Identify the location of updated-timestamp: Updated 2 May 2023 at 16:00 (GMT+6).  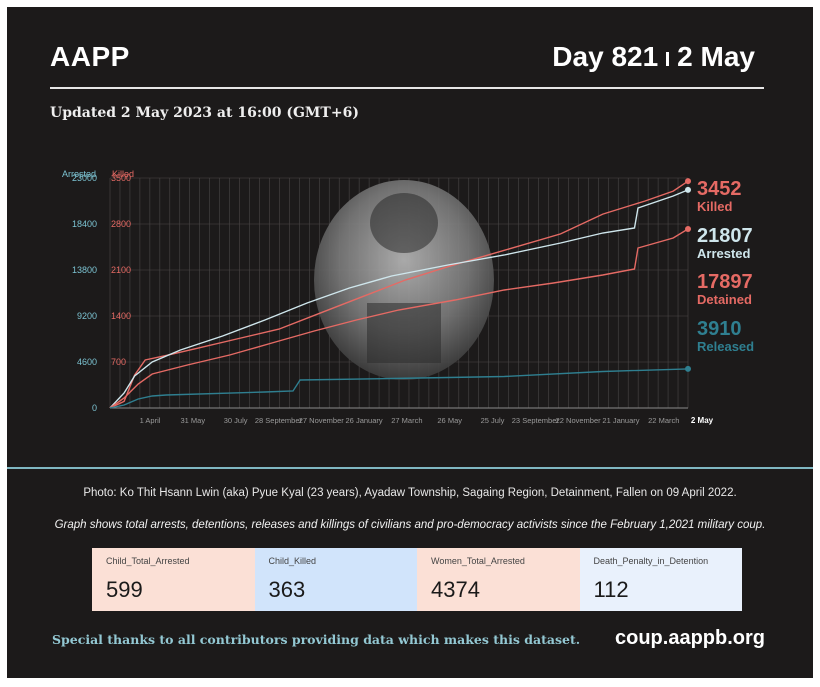
(204, 113).